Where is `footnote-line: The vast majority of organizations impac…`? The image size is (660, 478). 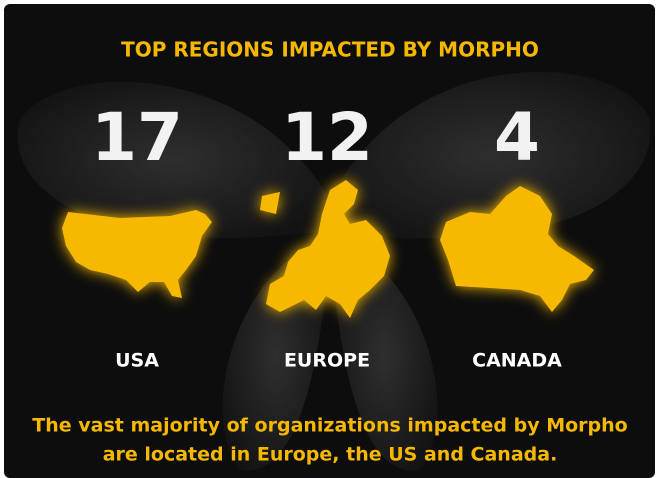 footnote-line: The vast majority of organizations impac… is located at coordinates (329, 426).